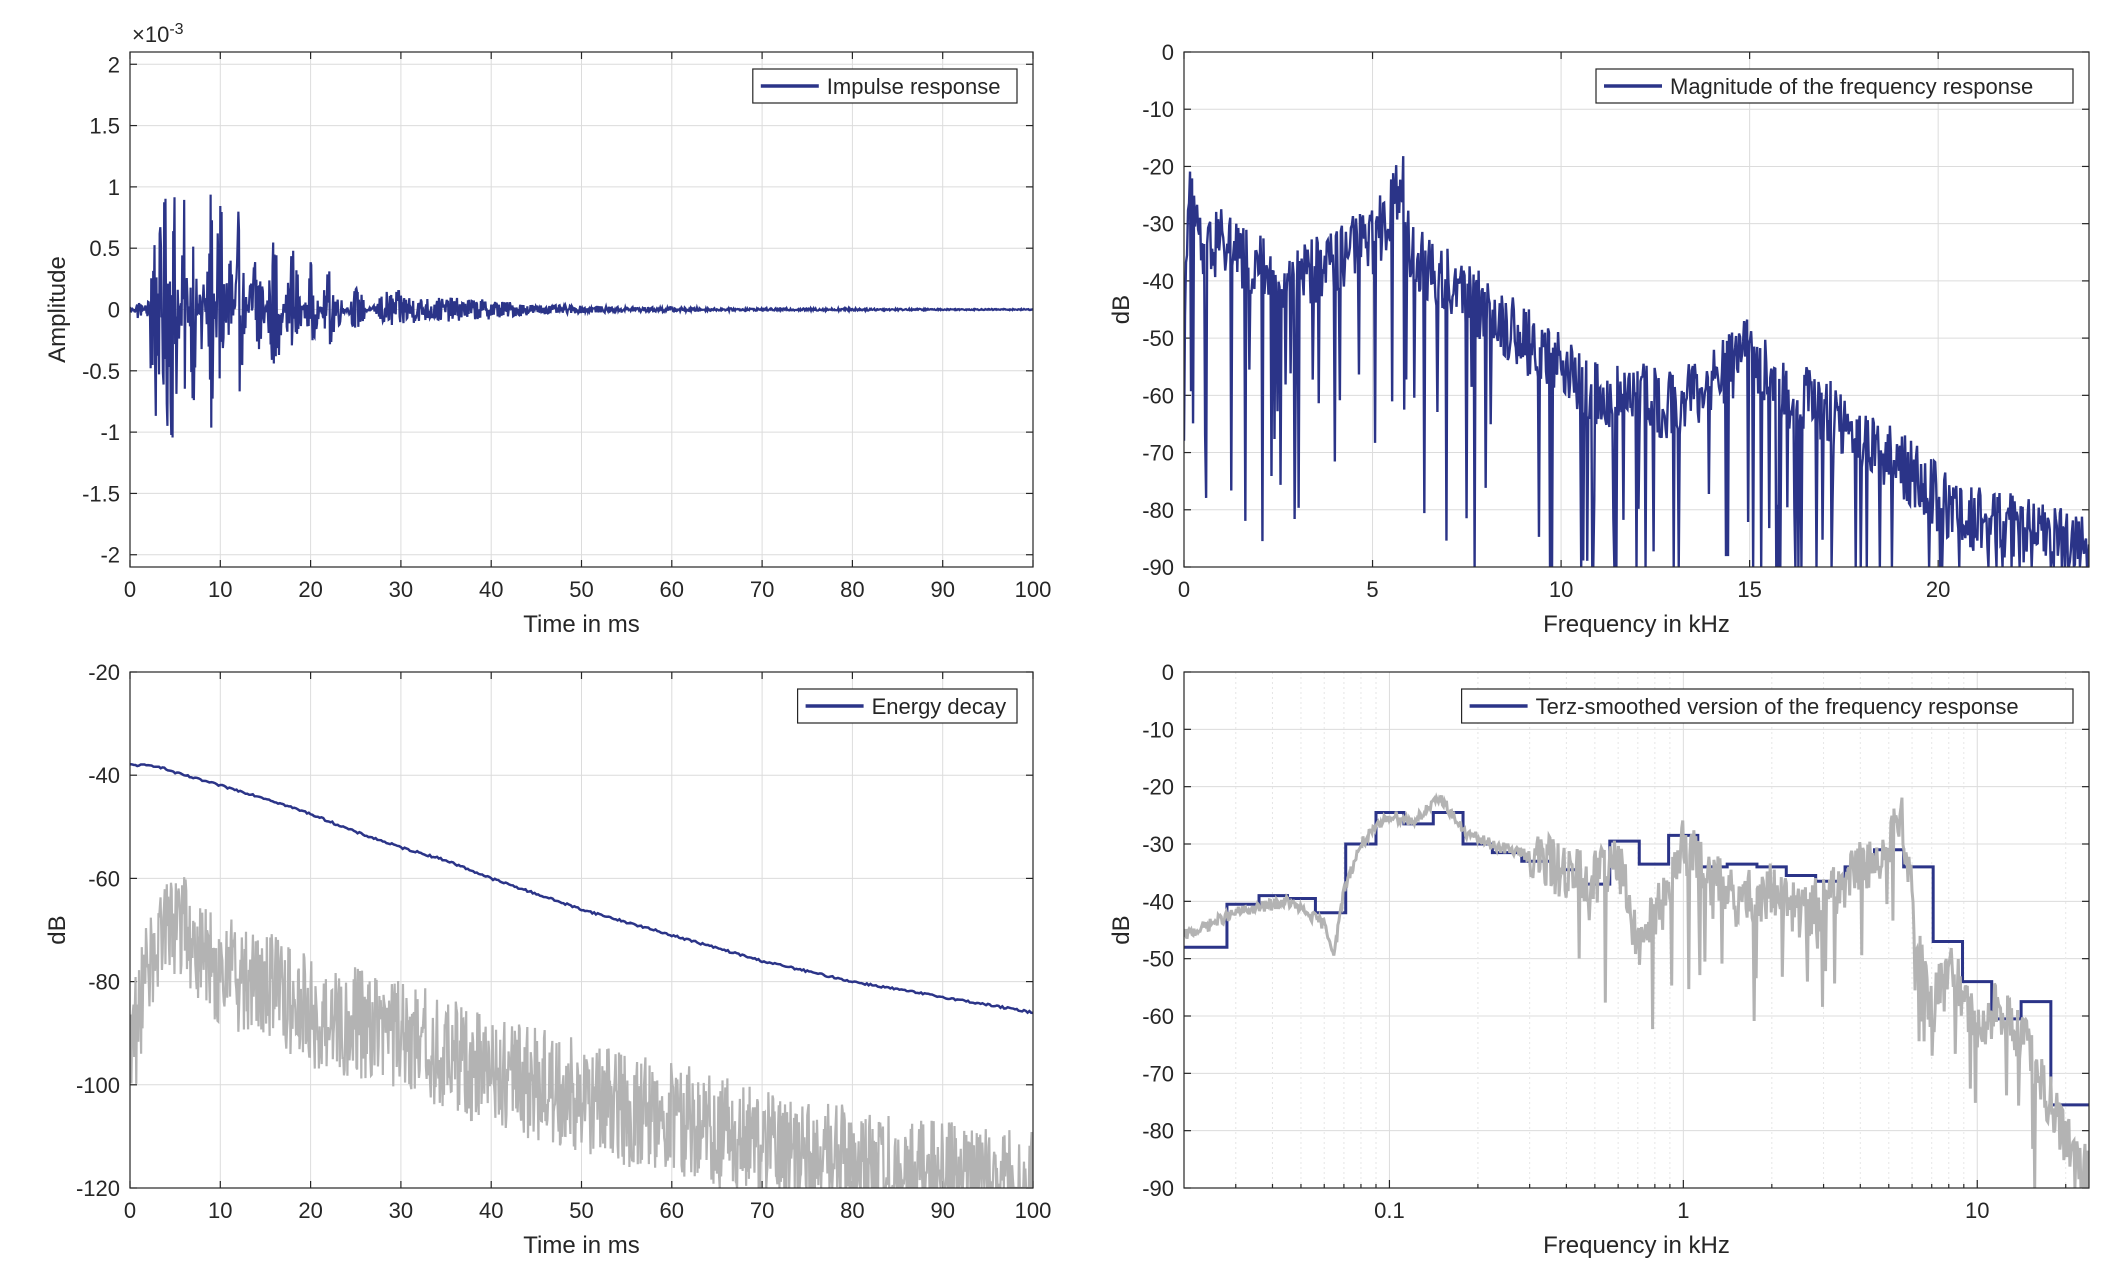 This screenshot has height=1276, width=2126. Describe the element at coordinates (57, 309) in the screenshot. I see `y-axis-label: Amplitude` at that location.